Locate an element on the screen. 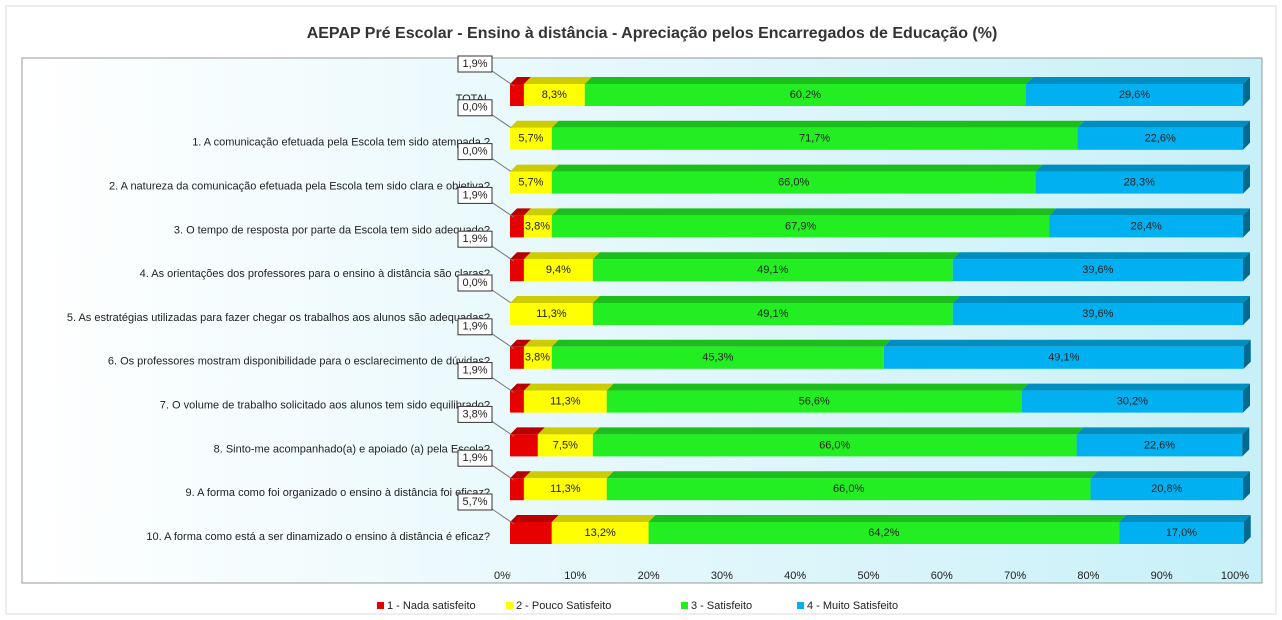 This screenshot has height=620, width=1282. data-label: 0,0% is located at coordinates (474, 108).